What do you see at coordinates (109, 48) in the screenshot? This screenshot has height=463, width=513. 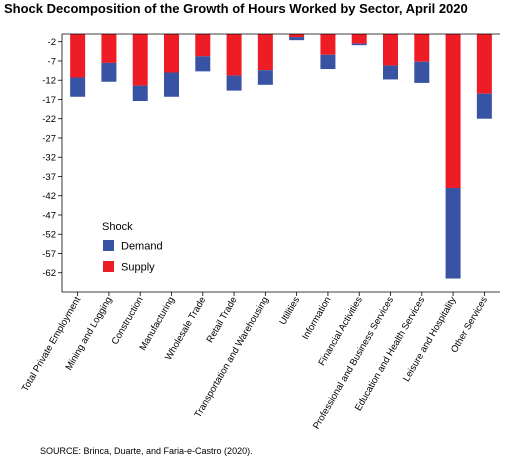 I see `bar-supply-mining-and-logging` at bounding box center [109, 48].